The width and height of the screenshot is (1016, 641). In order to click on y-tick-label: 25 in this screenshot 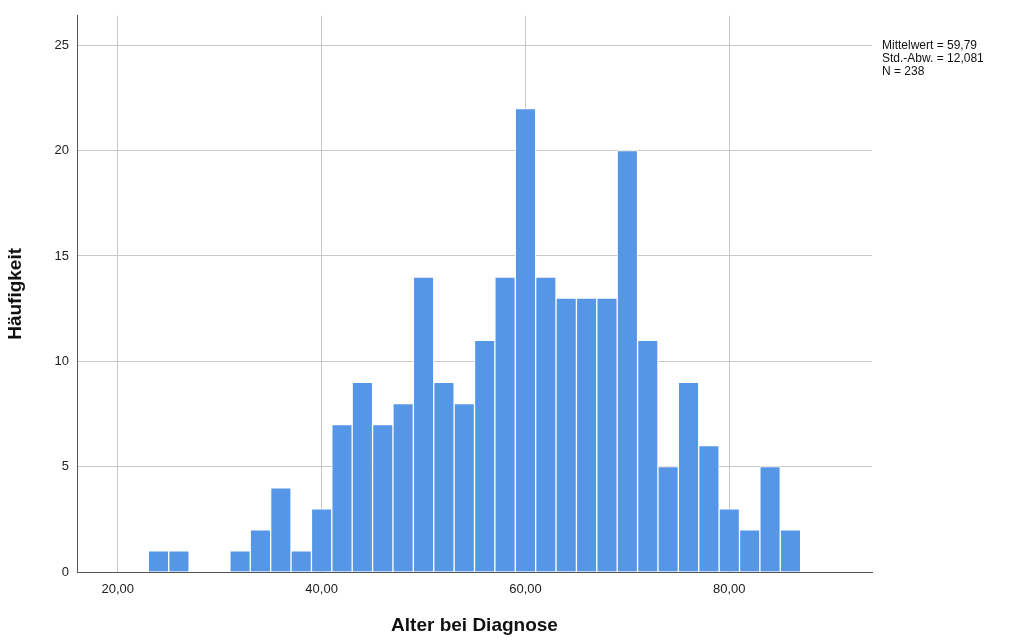, I will do `click(61, 44)`.